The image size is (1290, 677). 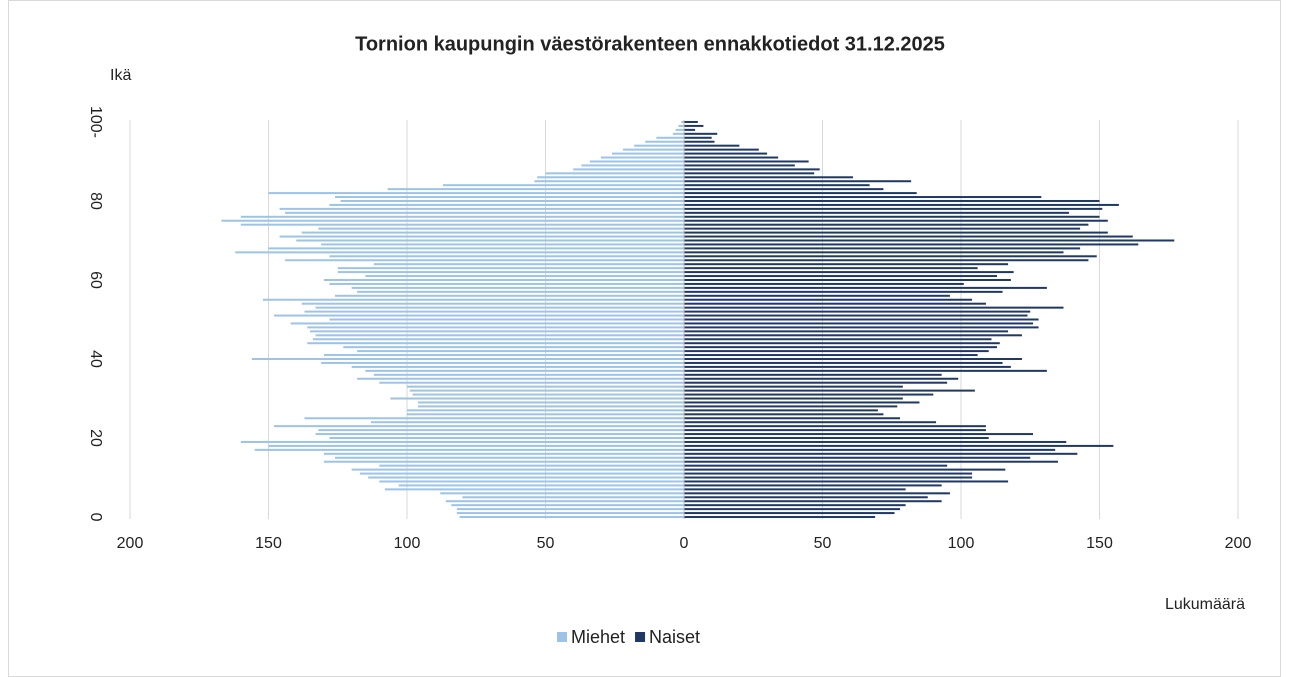 I want to click on y-tick-label: 60, so click(x=95, y=280).